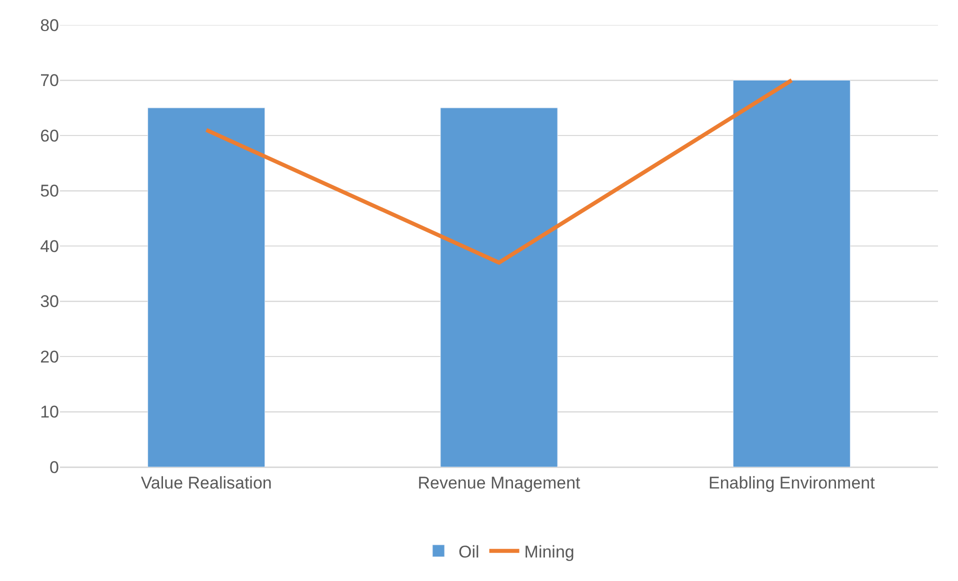 Image resolution: width=958 pixels, height=581 pixels. Describe the element at coordinates (49, 302) in the screenshot. I see `y-tick-label: 30` at that location.